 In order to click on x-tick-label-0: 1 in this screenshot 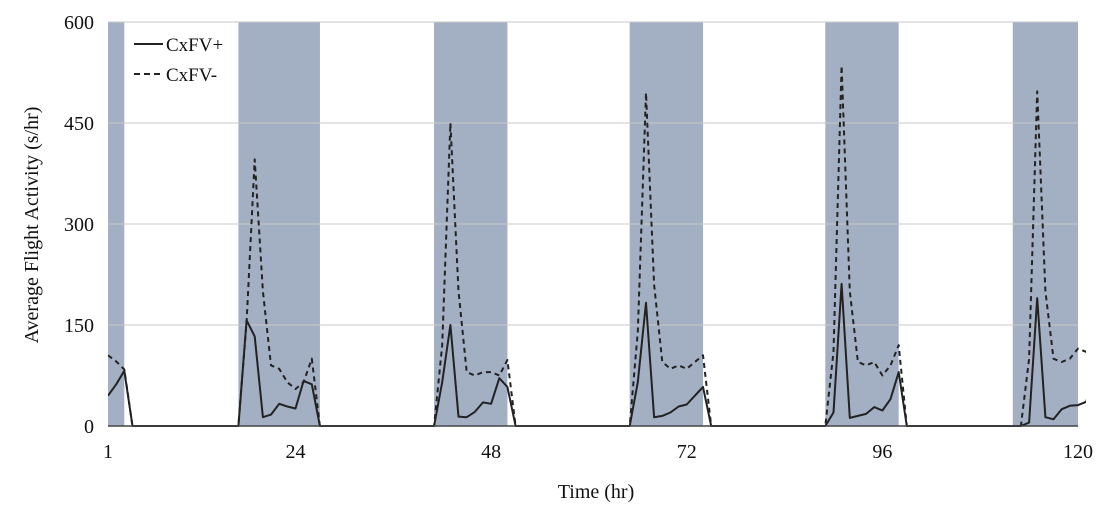, I will do `click(108, 452)`.